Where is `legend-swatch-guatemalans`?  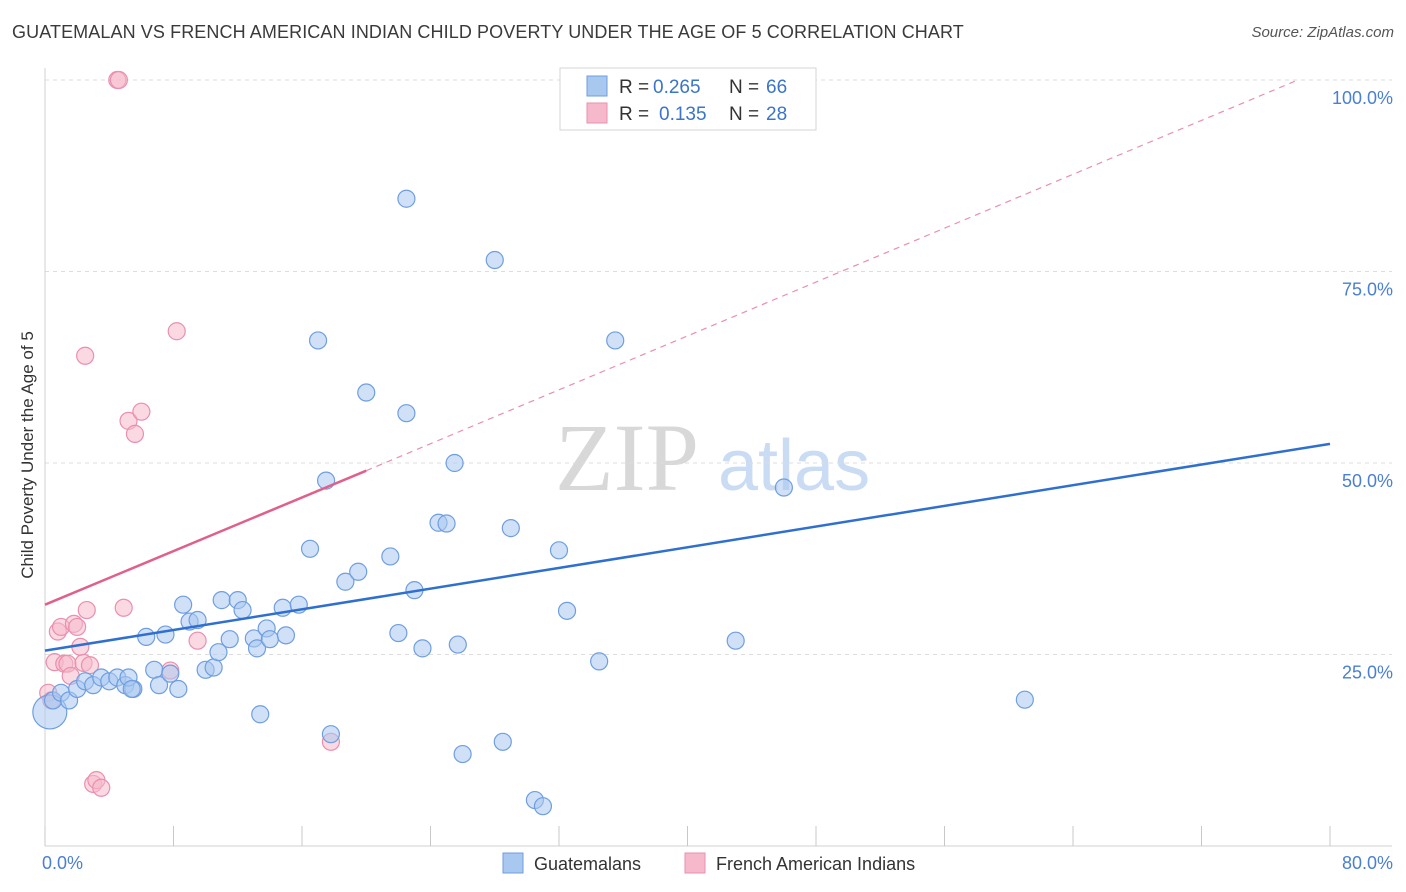 legend-swatch-guatemalans is located at coordinates (597, 86).